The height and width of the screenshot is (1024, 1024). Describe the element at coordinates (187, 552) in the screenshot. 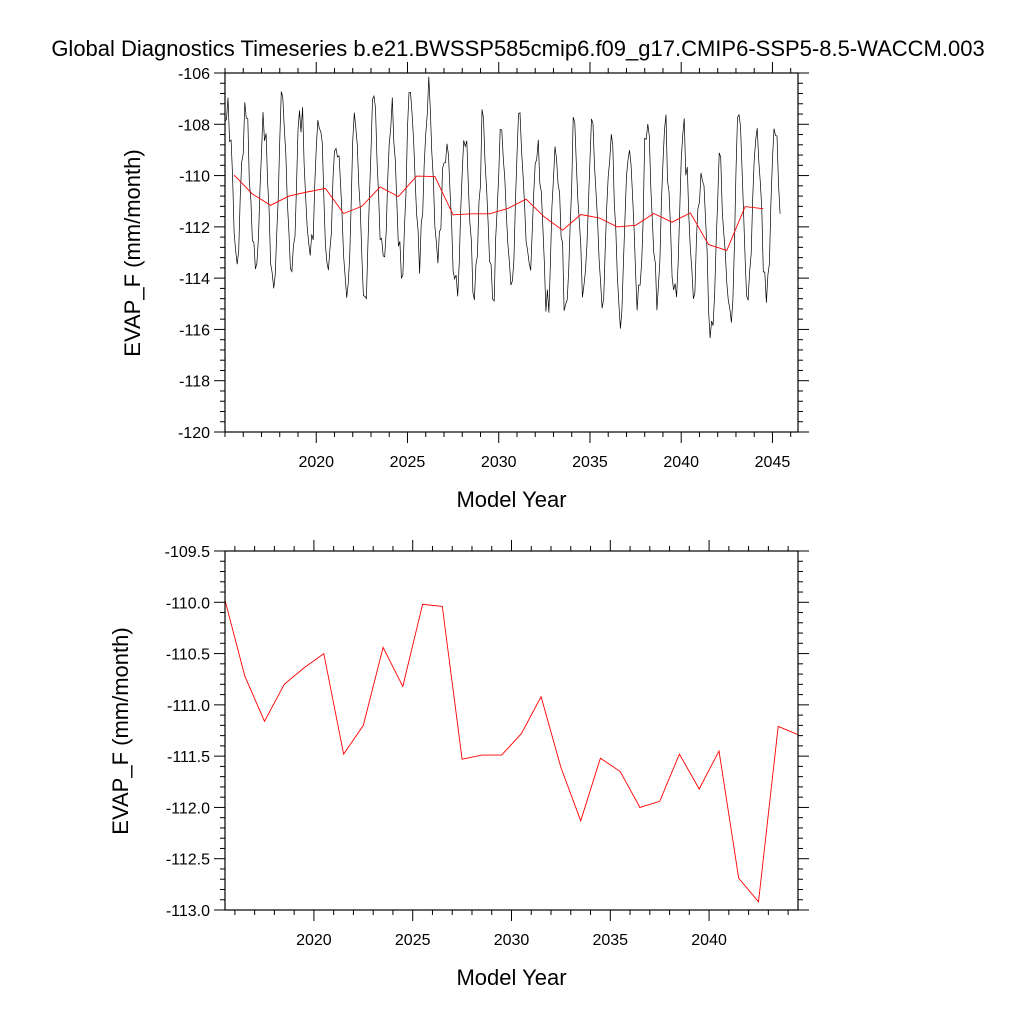

I see `y-tick-label: -109.5` at that location.